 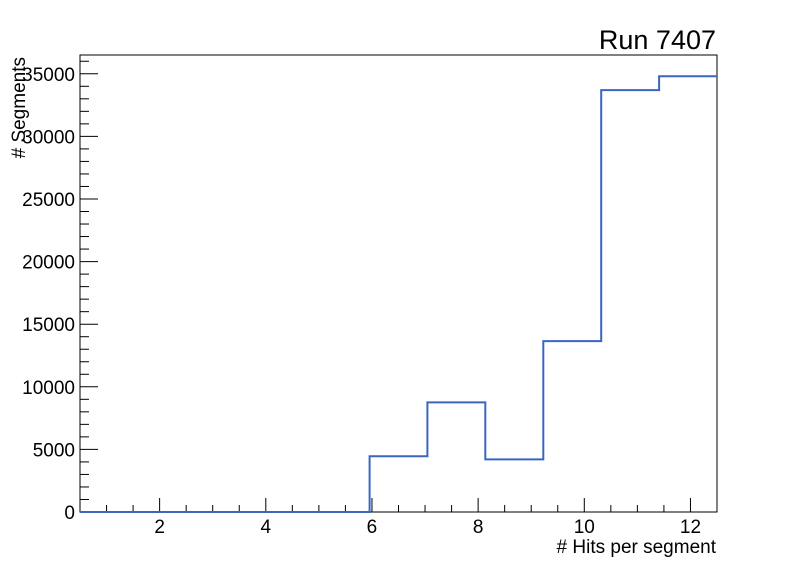 What do you see at coordinates (637, 547) in the screenshot?
I see `x-axis-title: # Hits per segment` at bounding box center [637, 547].